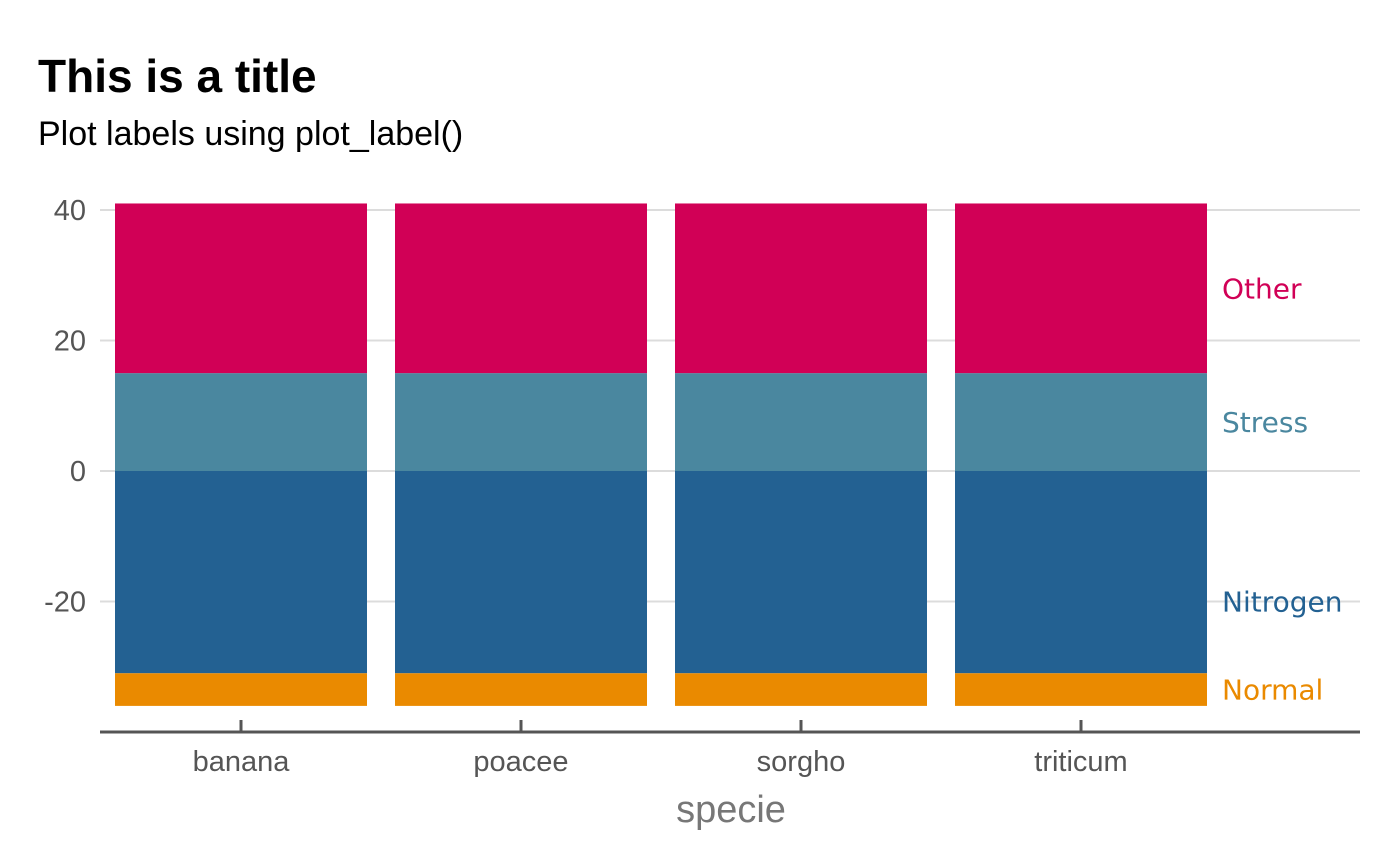 This screenshot has height=865, width=1400. Describe the element at coordinates (1282, 602) in the screenshot. I see `series-label-nitrogen: Nitrogen` at that location.